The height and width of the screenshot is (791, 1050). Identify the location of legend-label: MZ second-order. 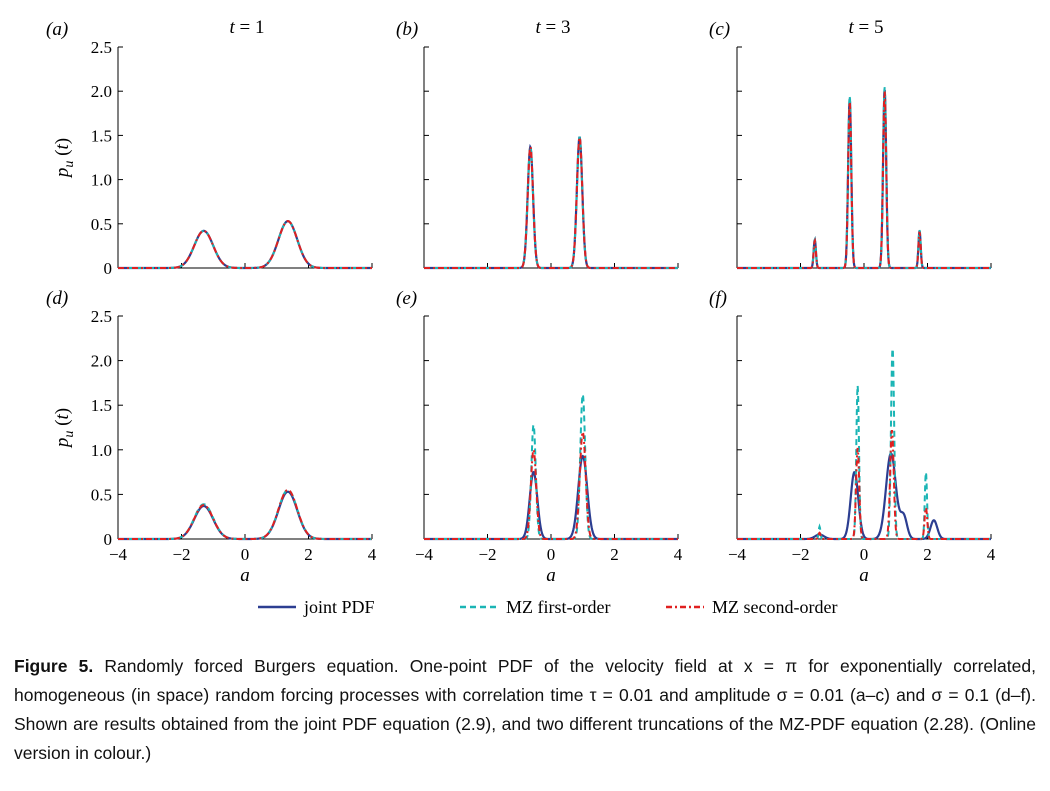
(774, 607).